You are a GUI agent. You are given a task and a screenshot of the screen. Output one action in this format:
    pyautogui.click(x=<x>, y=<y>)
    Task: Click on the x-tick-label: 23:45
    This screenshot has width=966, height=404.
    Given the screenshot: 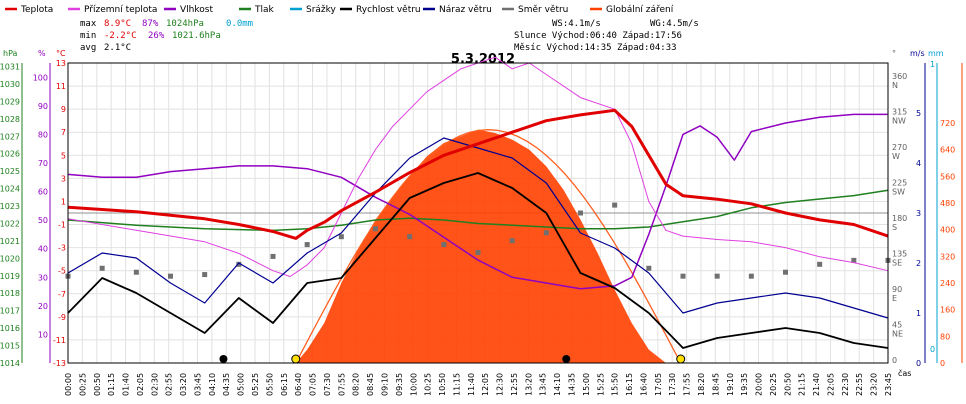 What is the action you would take?
    pyautogui.click(x=888, y=384)
    